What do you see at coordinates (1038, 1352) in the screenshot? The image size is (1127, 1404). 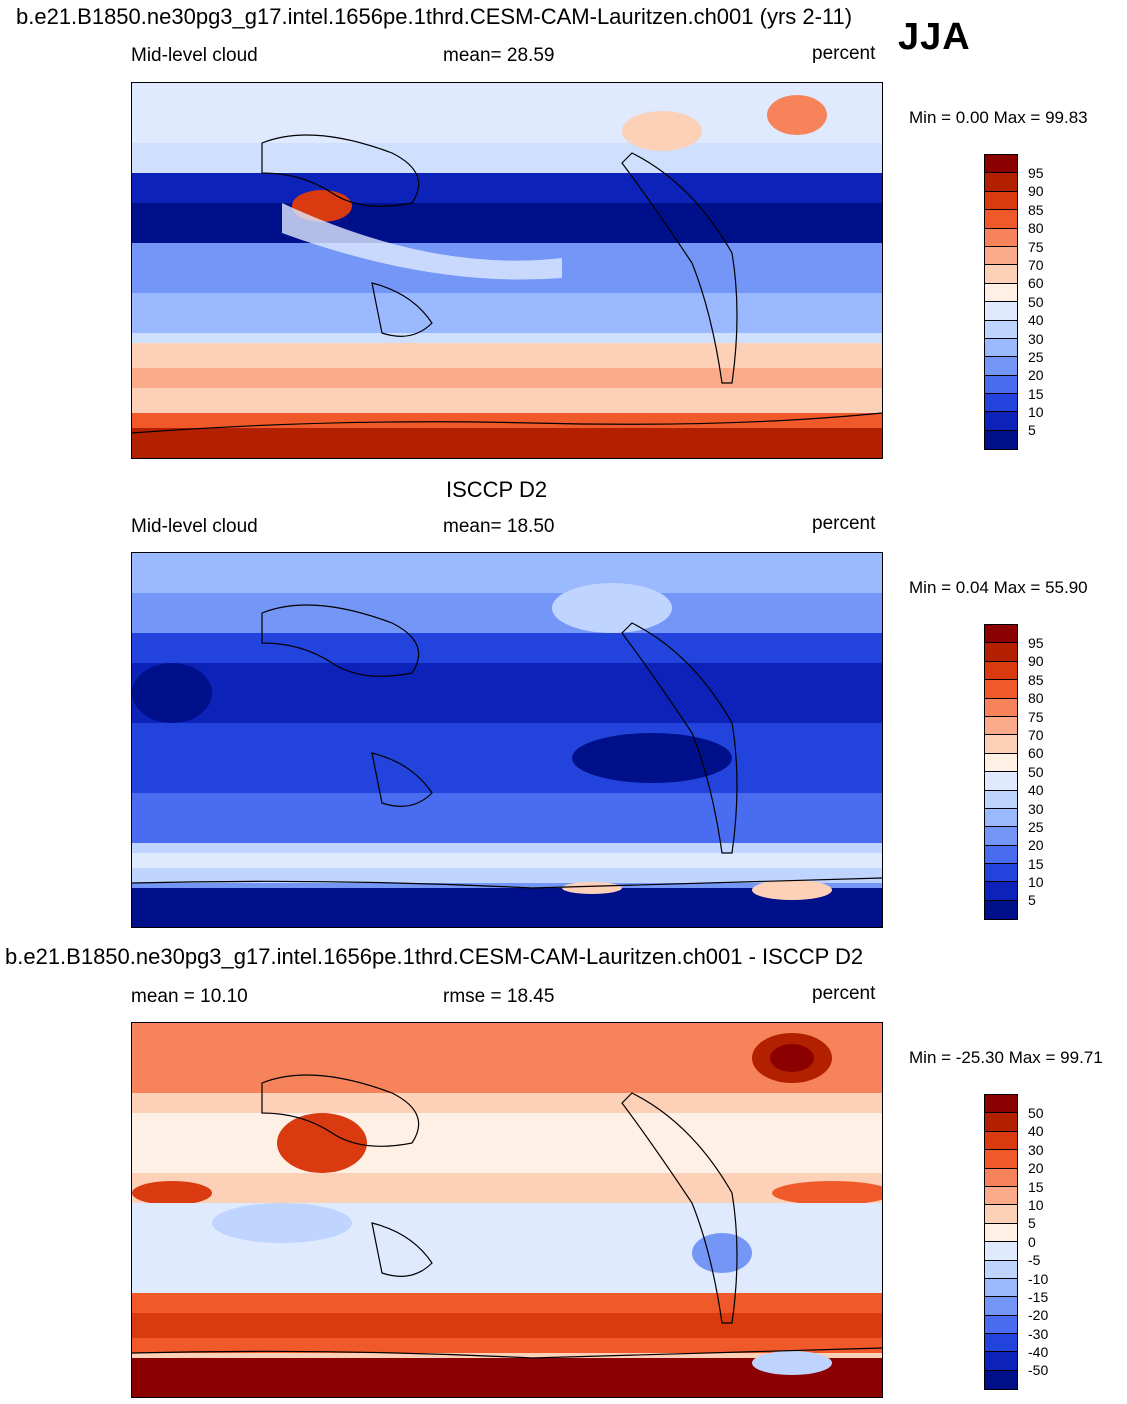 I see `colorbar-label: -40` at bounding box center [1038, 1352].